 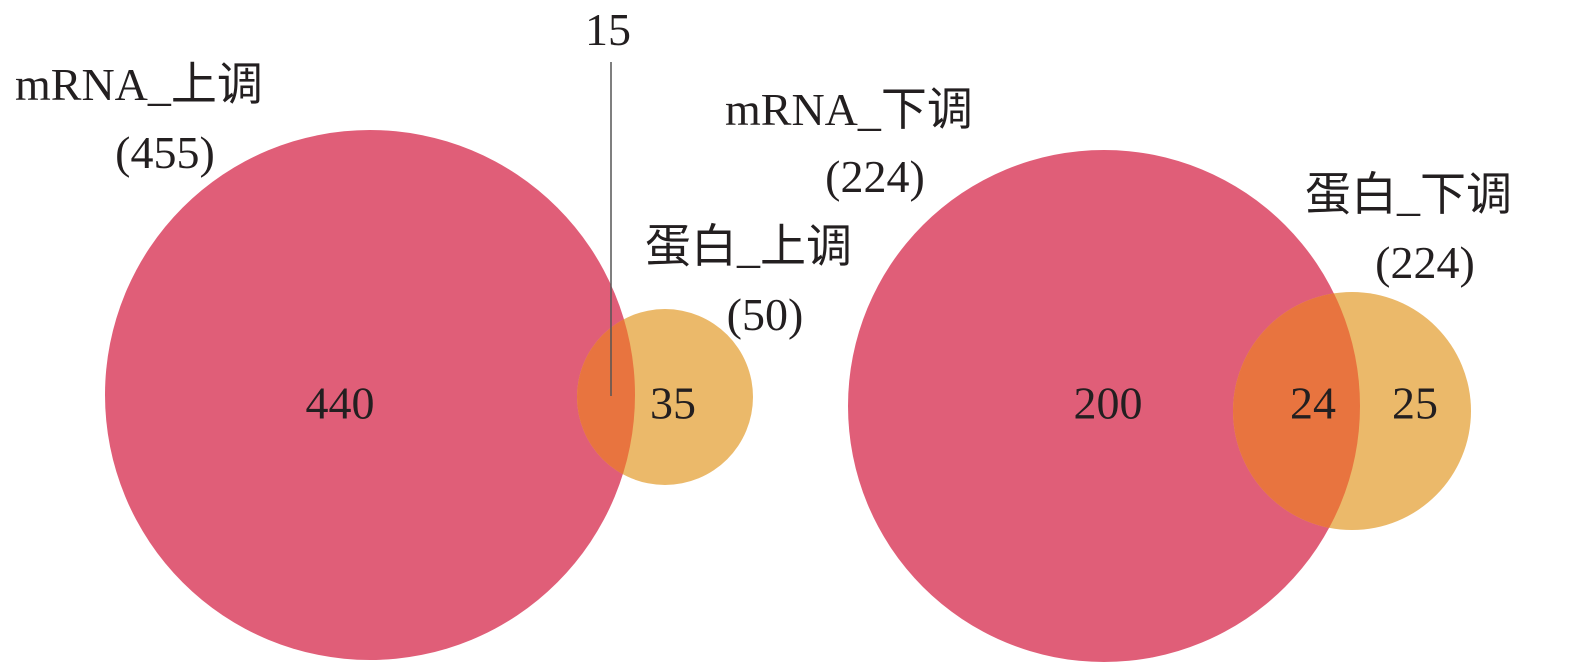 I want to click on mrna-down-only-count: 200, so click(x=1108, y=403).